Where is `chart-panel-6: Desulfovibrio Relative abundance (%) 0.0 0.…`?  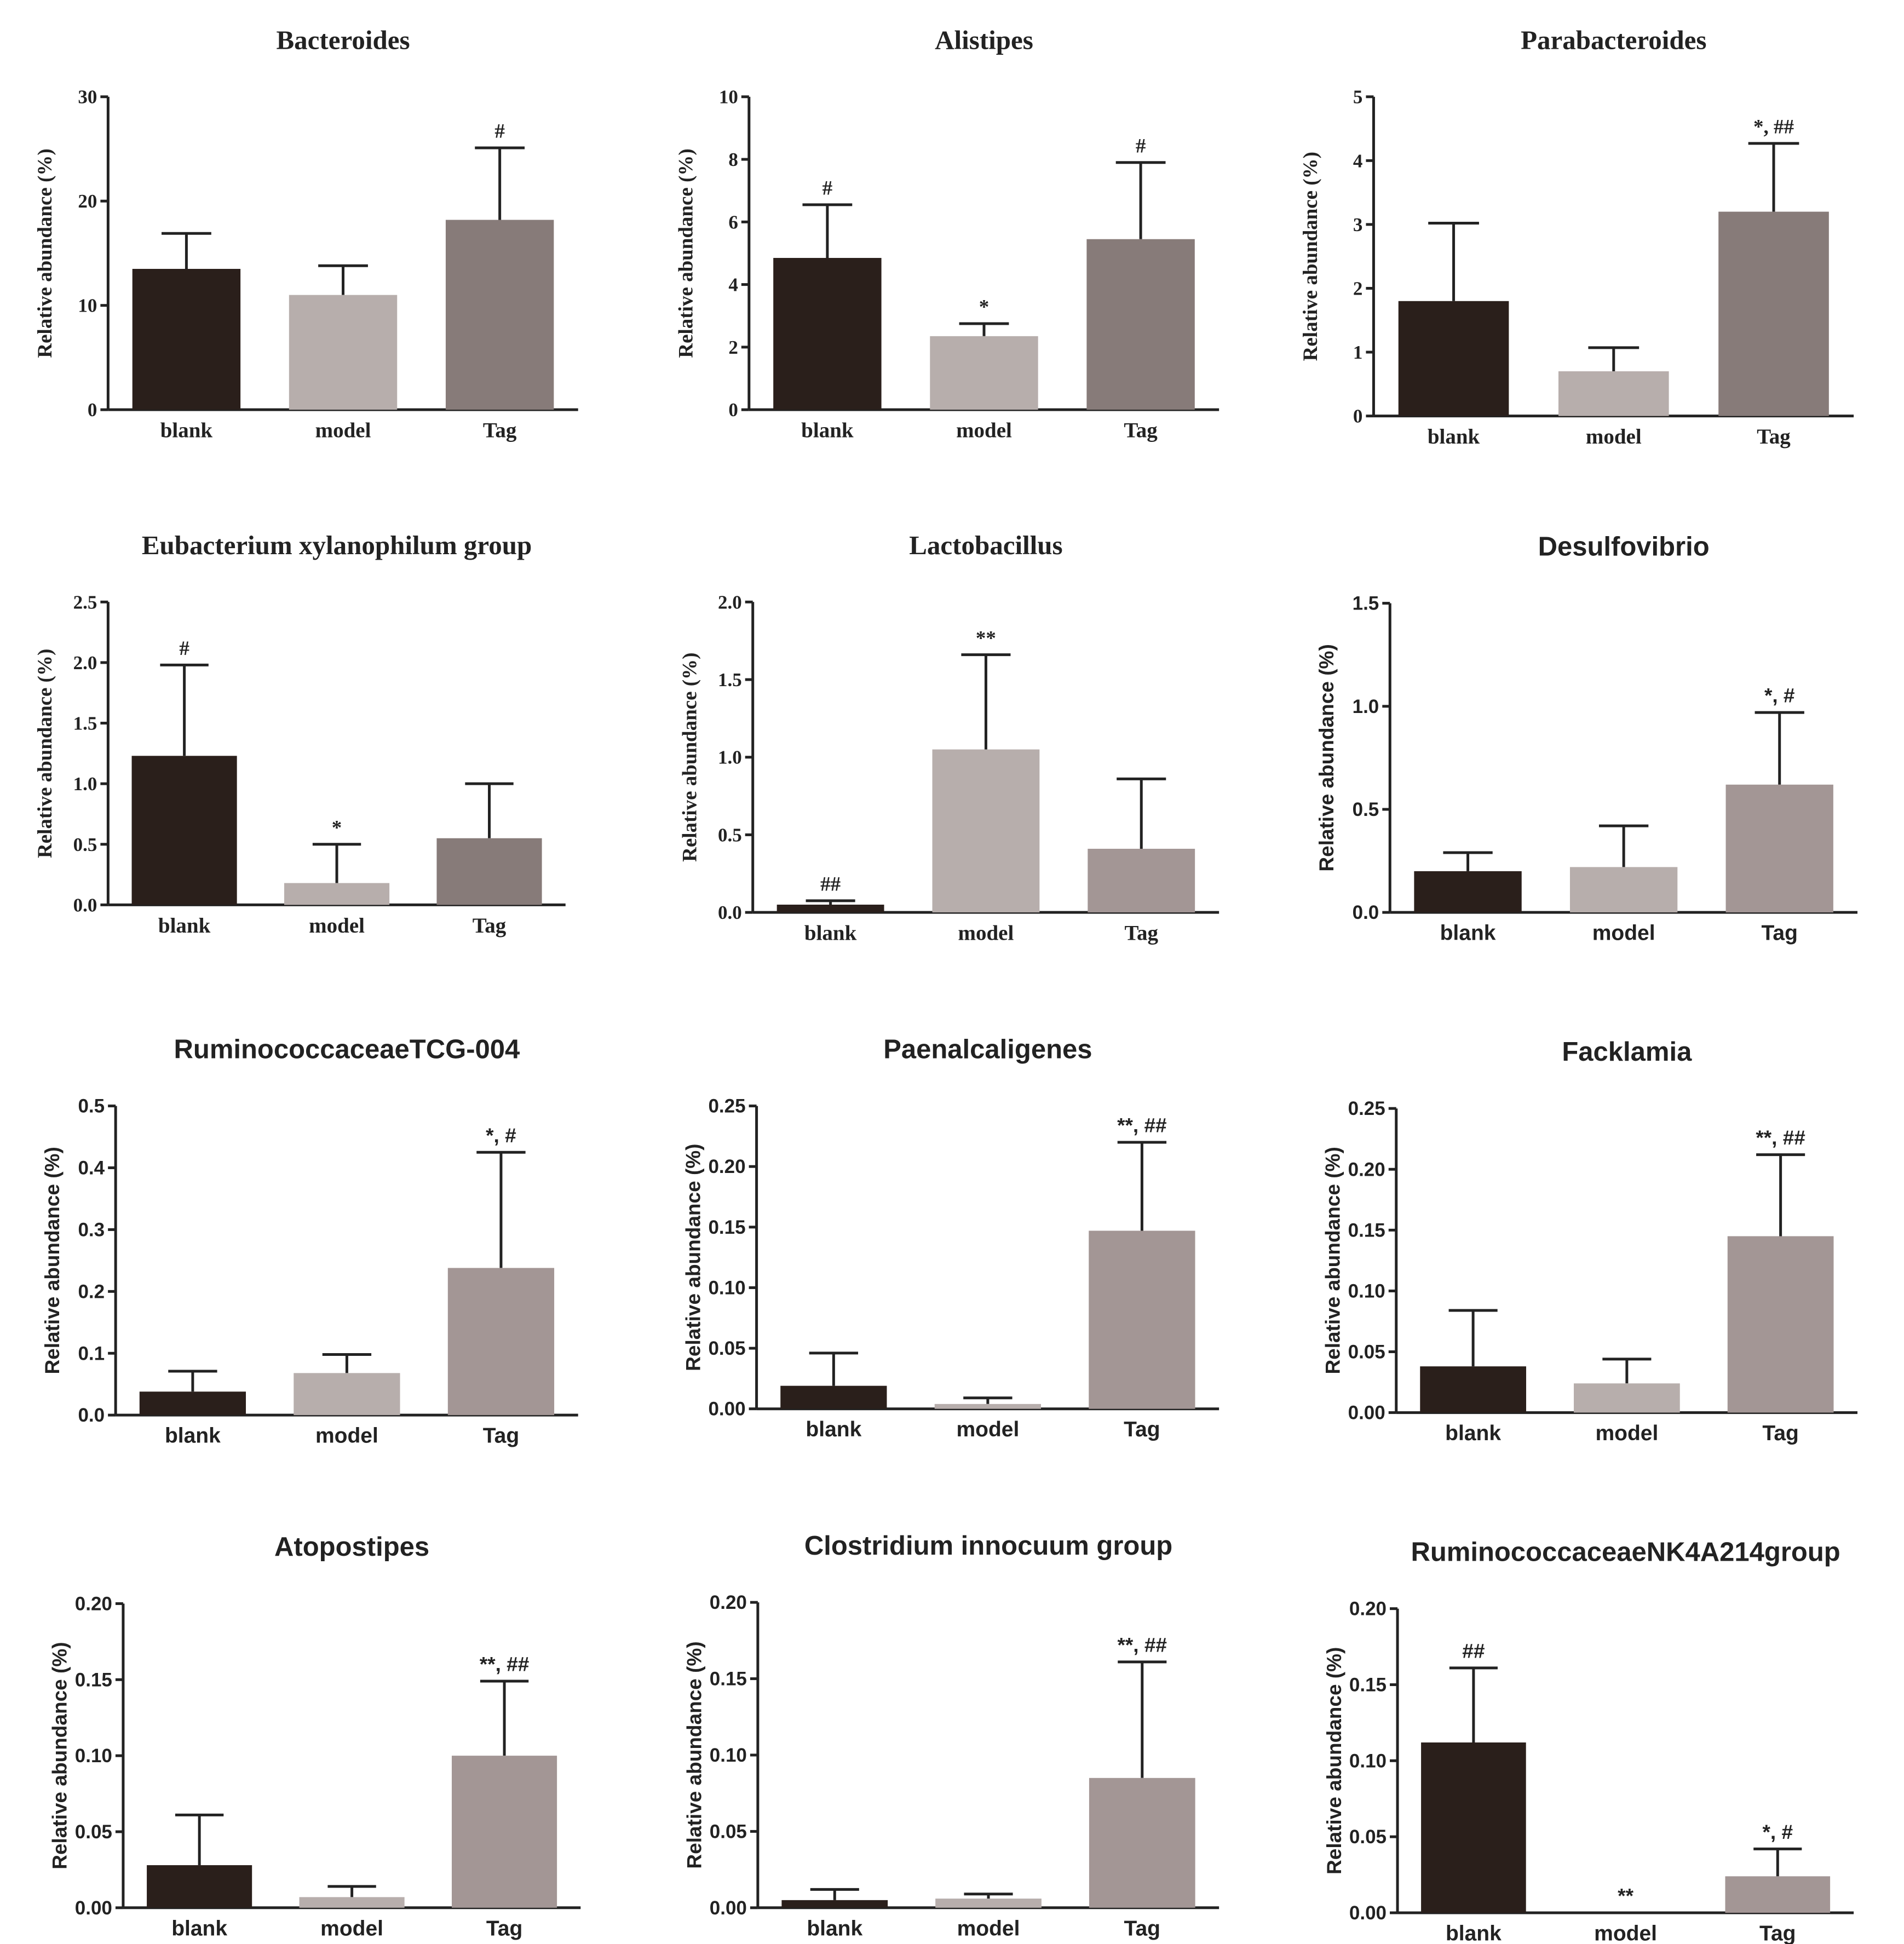 chart-panel-6: Desulfovibrio Relative abundance (%) 0.0 0.… is located at coordinates (1586, 738).